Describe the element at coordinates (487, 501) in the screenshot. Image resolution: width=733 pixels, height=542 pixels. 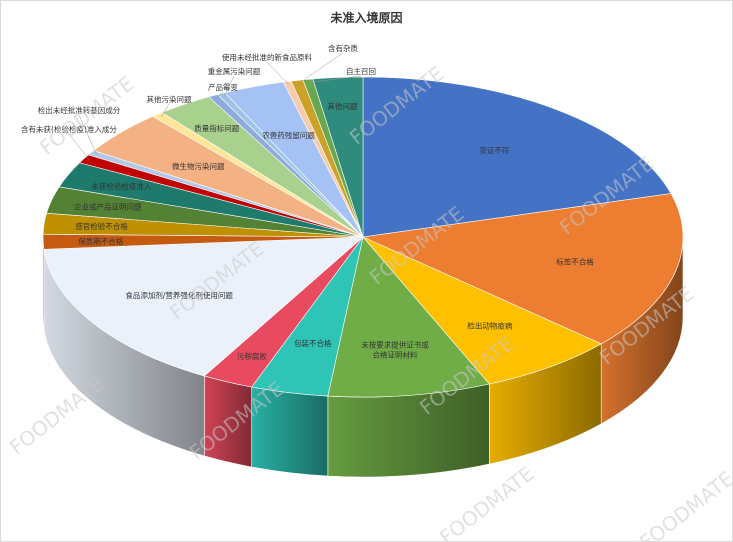
I see `watermark-9: FOODMATE` at that location.